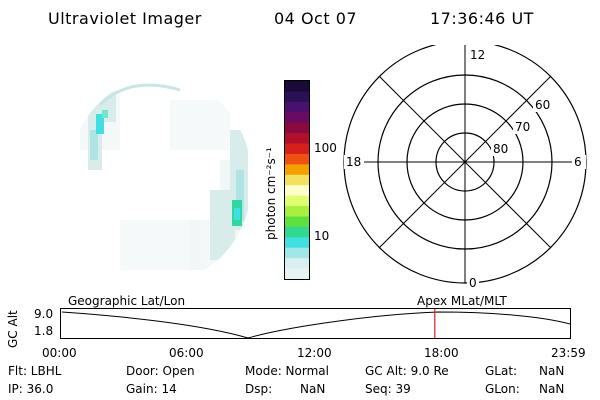 This screenshot has height=400, width=600. I want to click on timeline-ylabel: GC Alt, so click(13, 329).